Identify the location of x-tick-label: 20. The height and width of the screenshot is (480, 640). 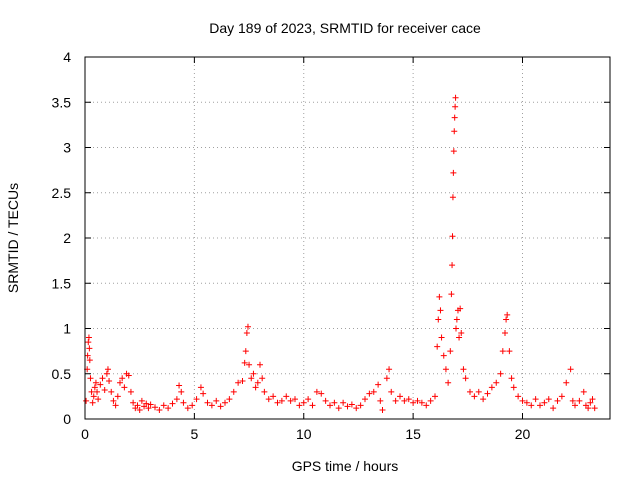
(523, 434).